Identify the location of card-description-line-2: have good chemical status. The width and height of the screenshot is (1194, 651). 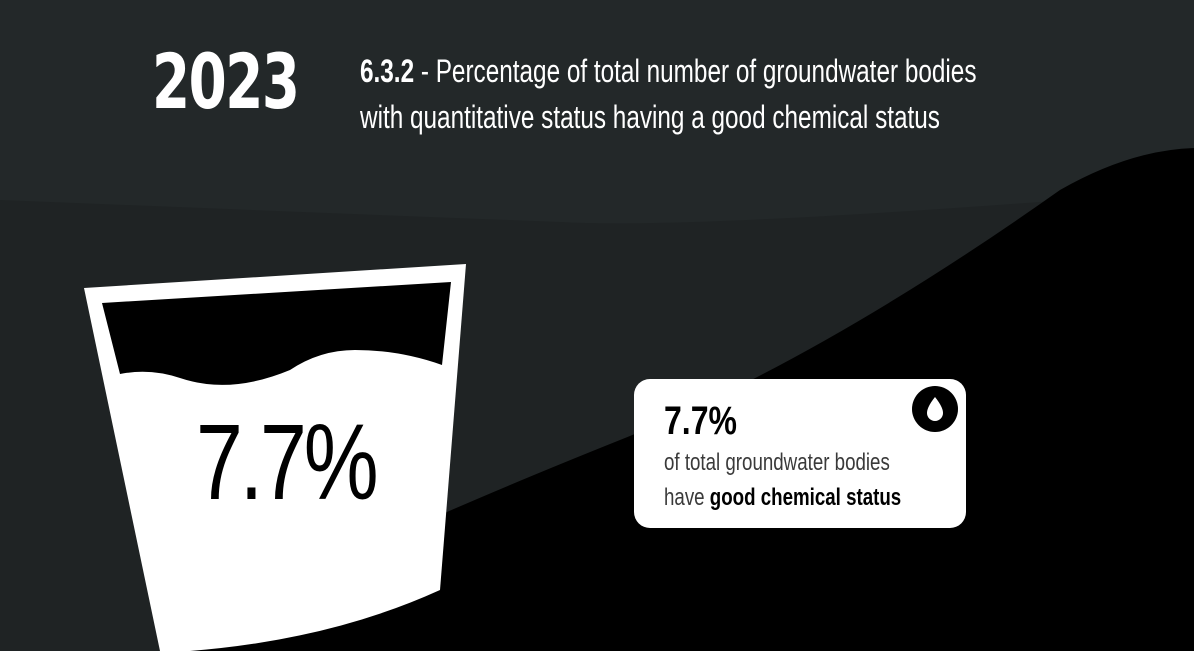
(782, 498).